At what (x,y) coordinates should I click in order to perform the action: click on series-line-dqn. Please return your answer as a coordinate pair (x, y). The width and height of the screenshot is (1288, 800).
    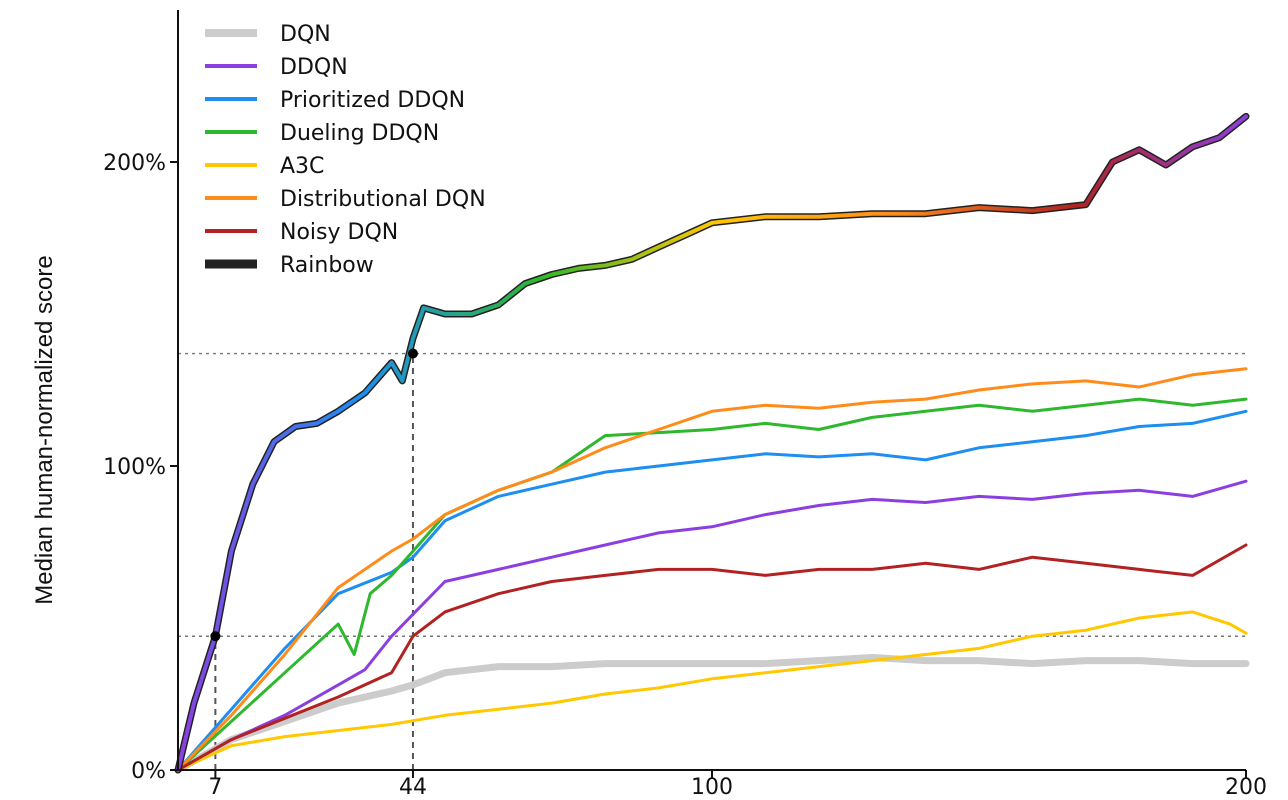
    Looking at the image, I should click on (712, 714).